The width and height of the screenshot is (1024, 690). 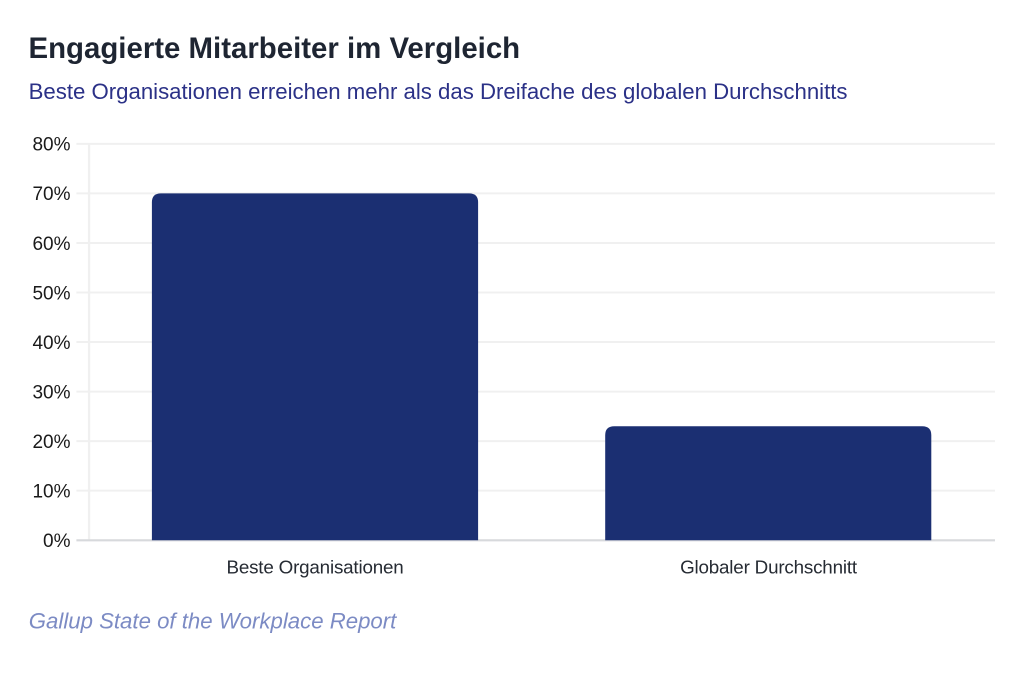 What do you see at coordinates (51, 442) in the screenshot?
I see `svg-text: 20%` at bounding box center [51, 442].